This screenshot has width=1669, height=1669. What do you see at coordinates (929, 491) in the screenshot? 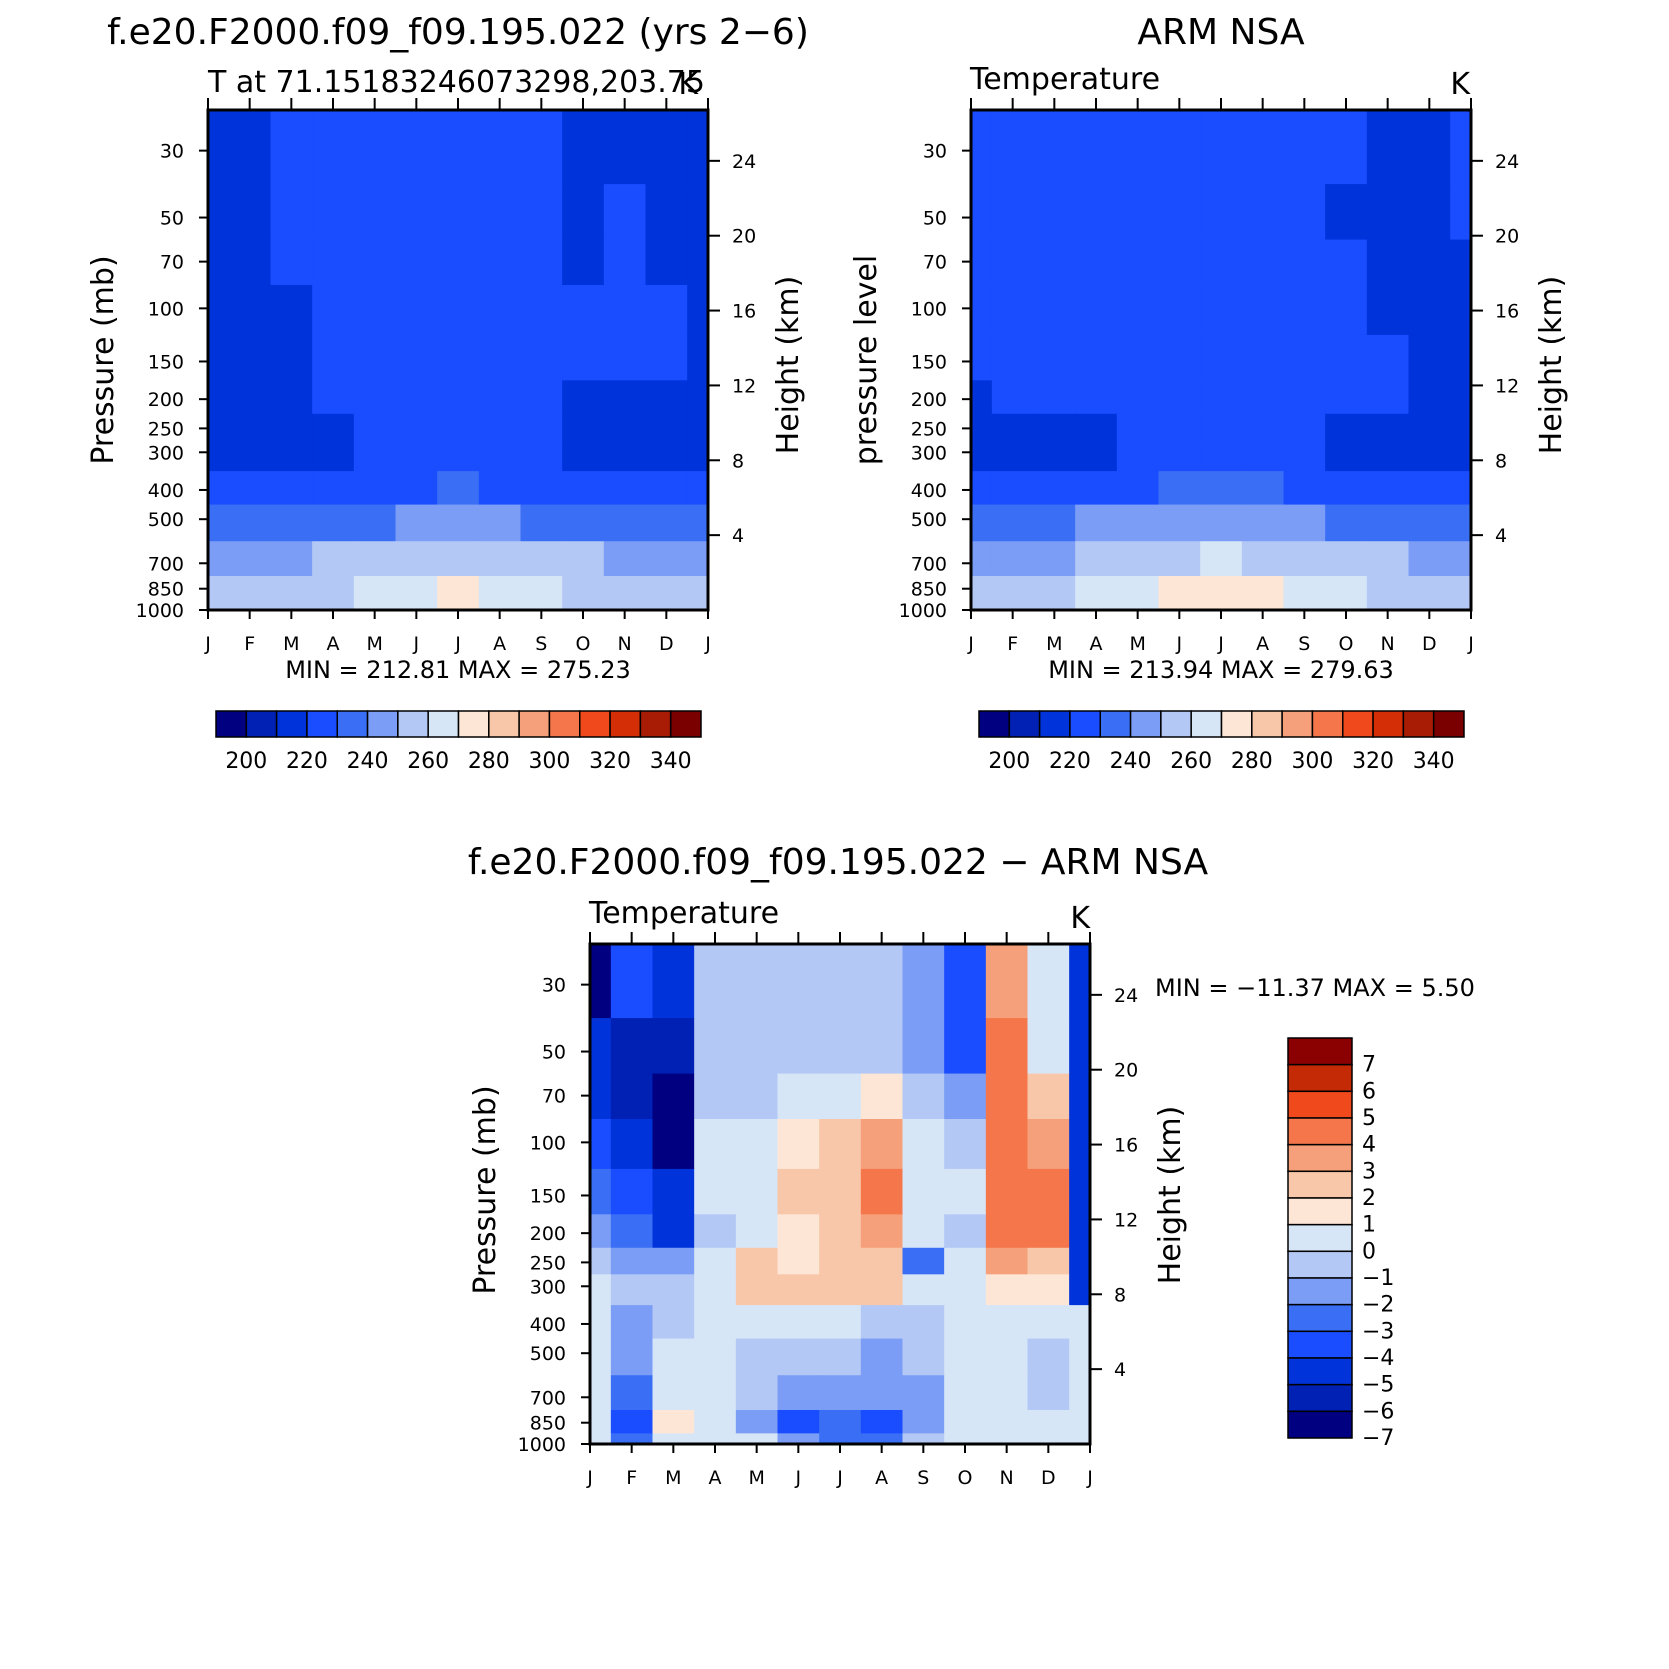
I see `obs-pressure-tick-label: 400` at bounding box center [929, 491].